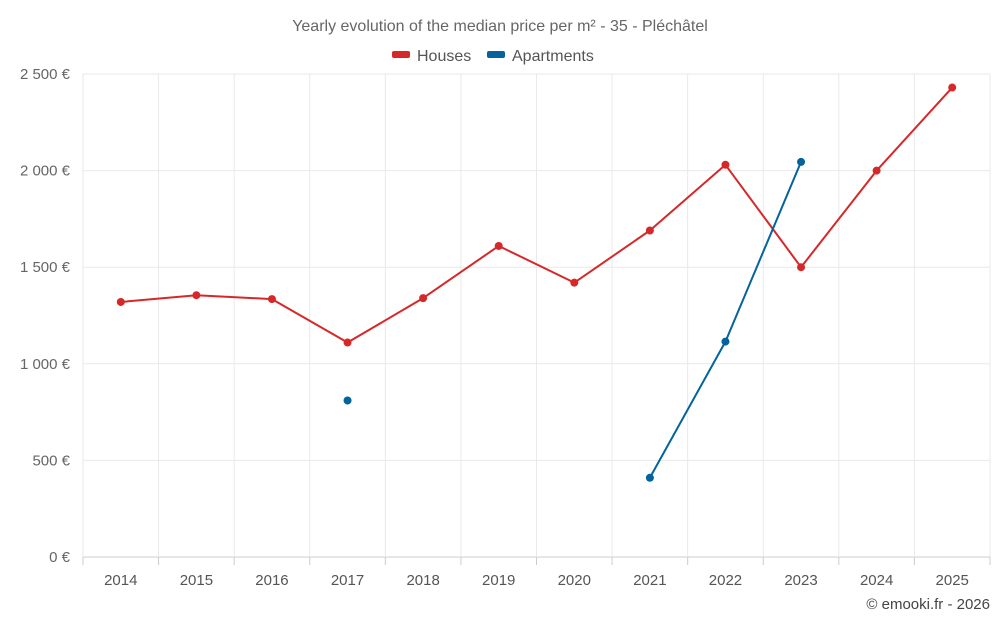 The width and height of the screenshot is (1000, 625). Describe the element at coordinates (496, 54) in the screenshot. I see `legend-swatch-apartments` at that location.